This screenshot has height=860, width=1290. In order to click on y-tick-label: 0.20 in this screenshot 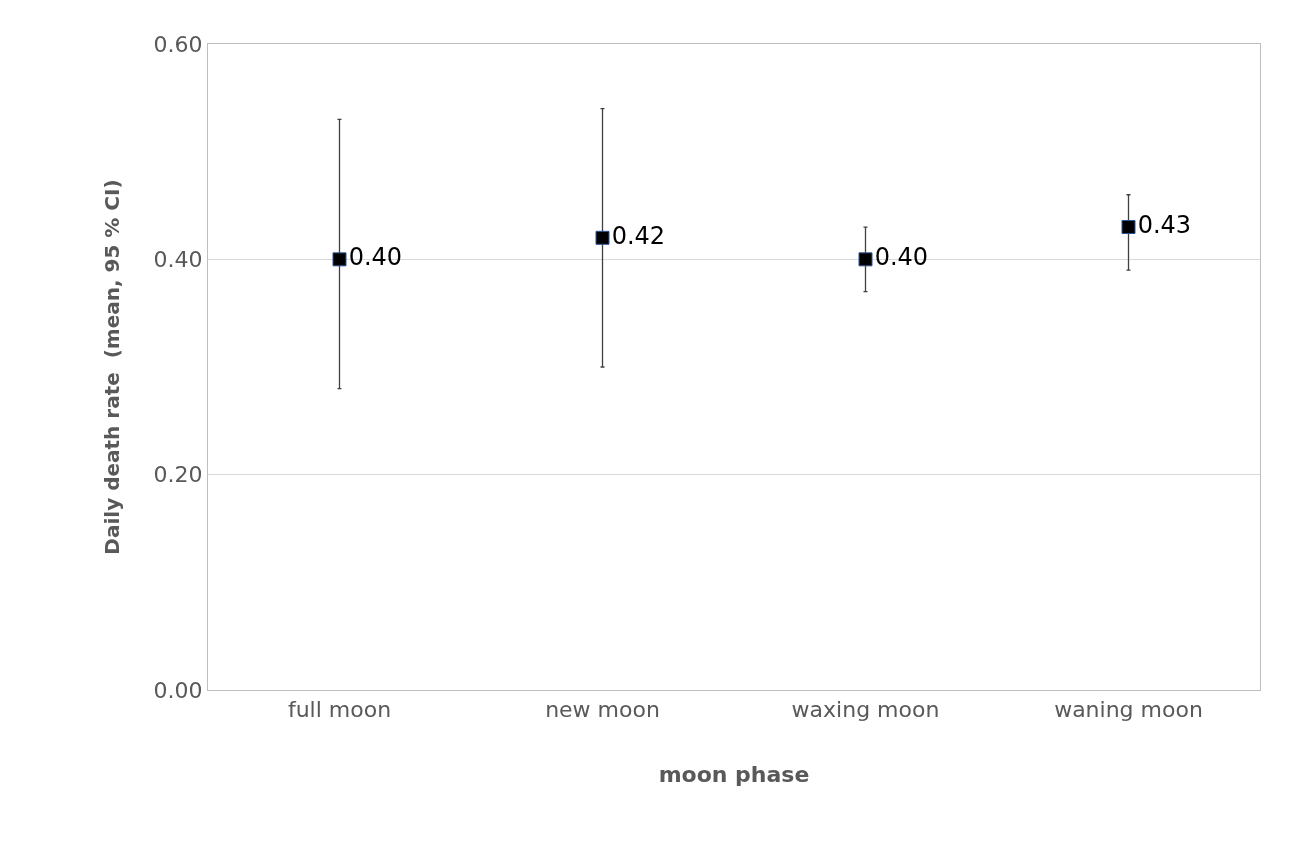, I will do `click(178, 475)`.